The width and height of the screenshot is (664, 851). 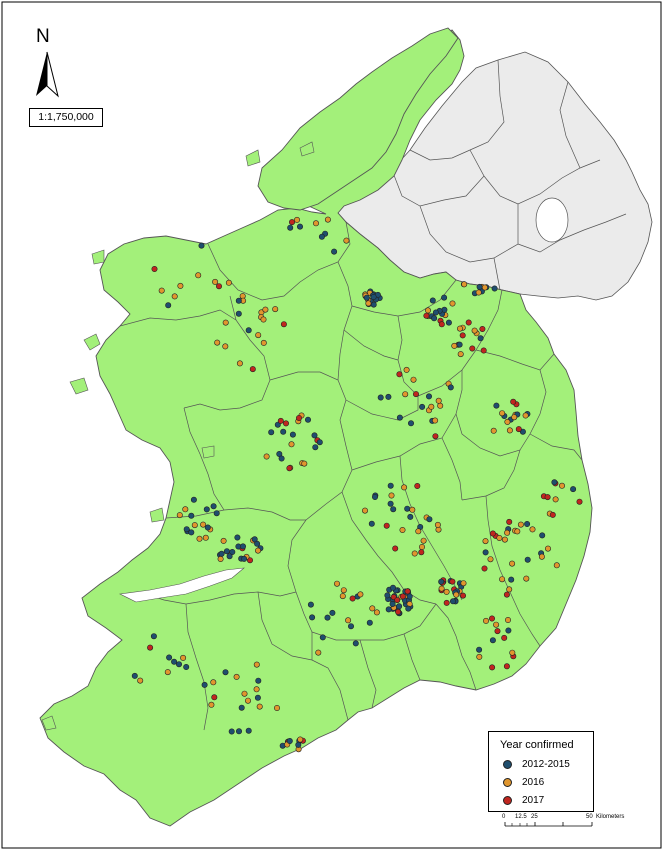 What do you see at coordinates (66, 117) in the screenshot?
I see `scale-ratio: 1:1,750,000` at bounding box center [66, 117].